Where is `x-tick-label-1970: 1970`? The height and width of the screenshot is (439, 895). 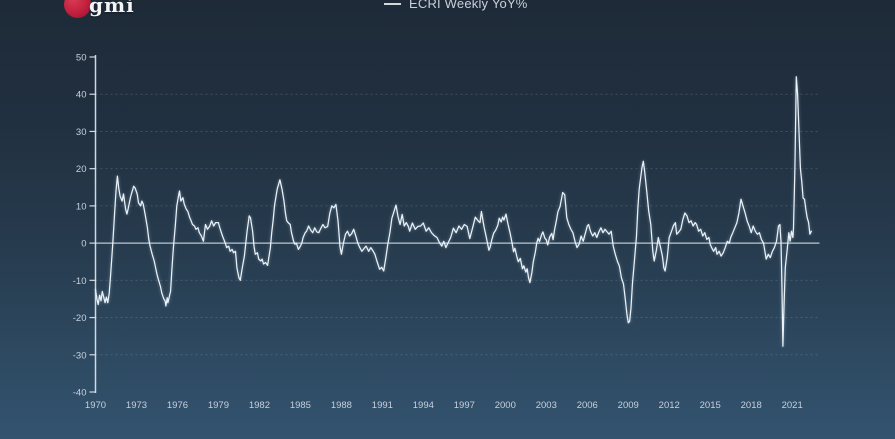
x-tick-label-1970: 1970 is located at coordinates (95, 405).